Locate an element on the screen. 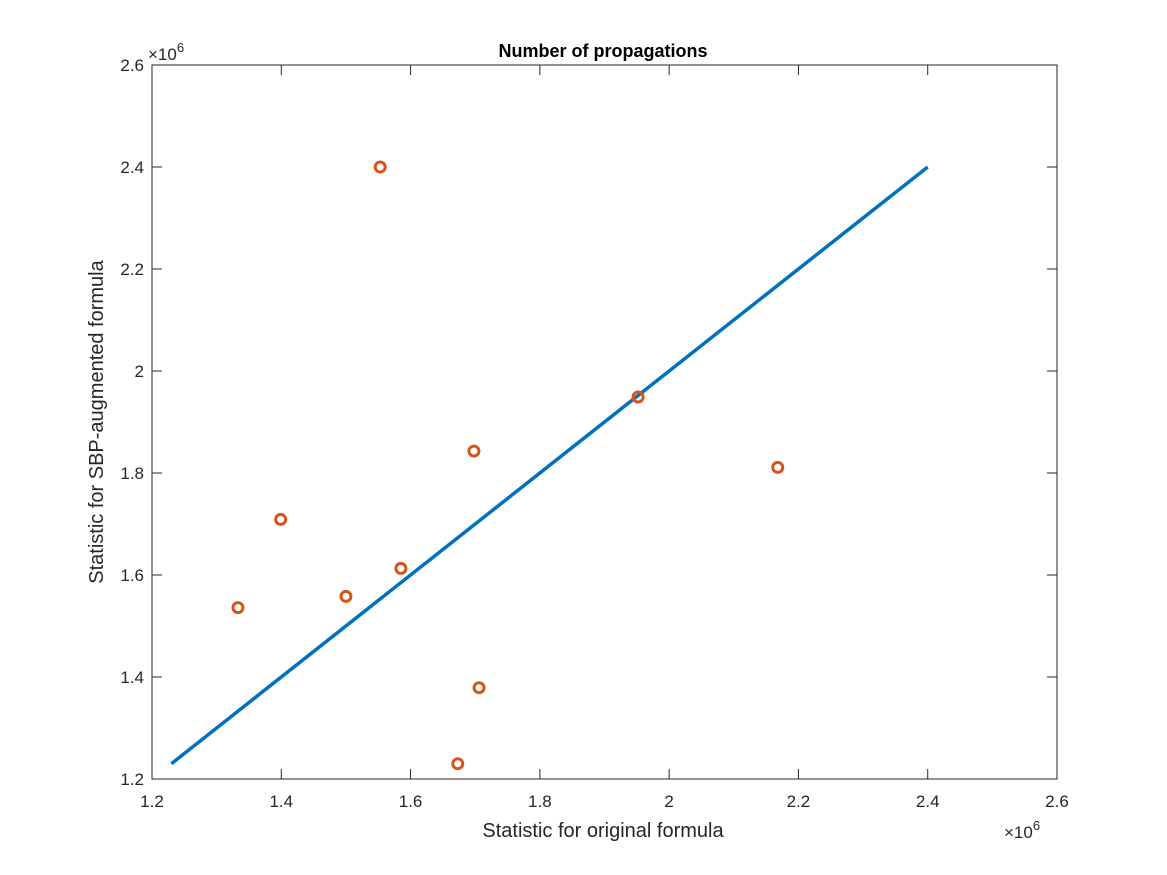 Image resolution: width=1167 pixels, height=875 pixels. x-tick-label: 1.6 is located at coordinates (411, 801).